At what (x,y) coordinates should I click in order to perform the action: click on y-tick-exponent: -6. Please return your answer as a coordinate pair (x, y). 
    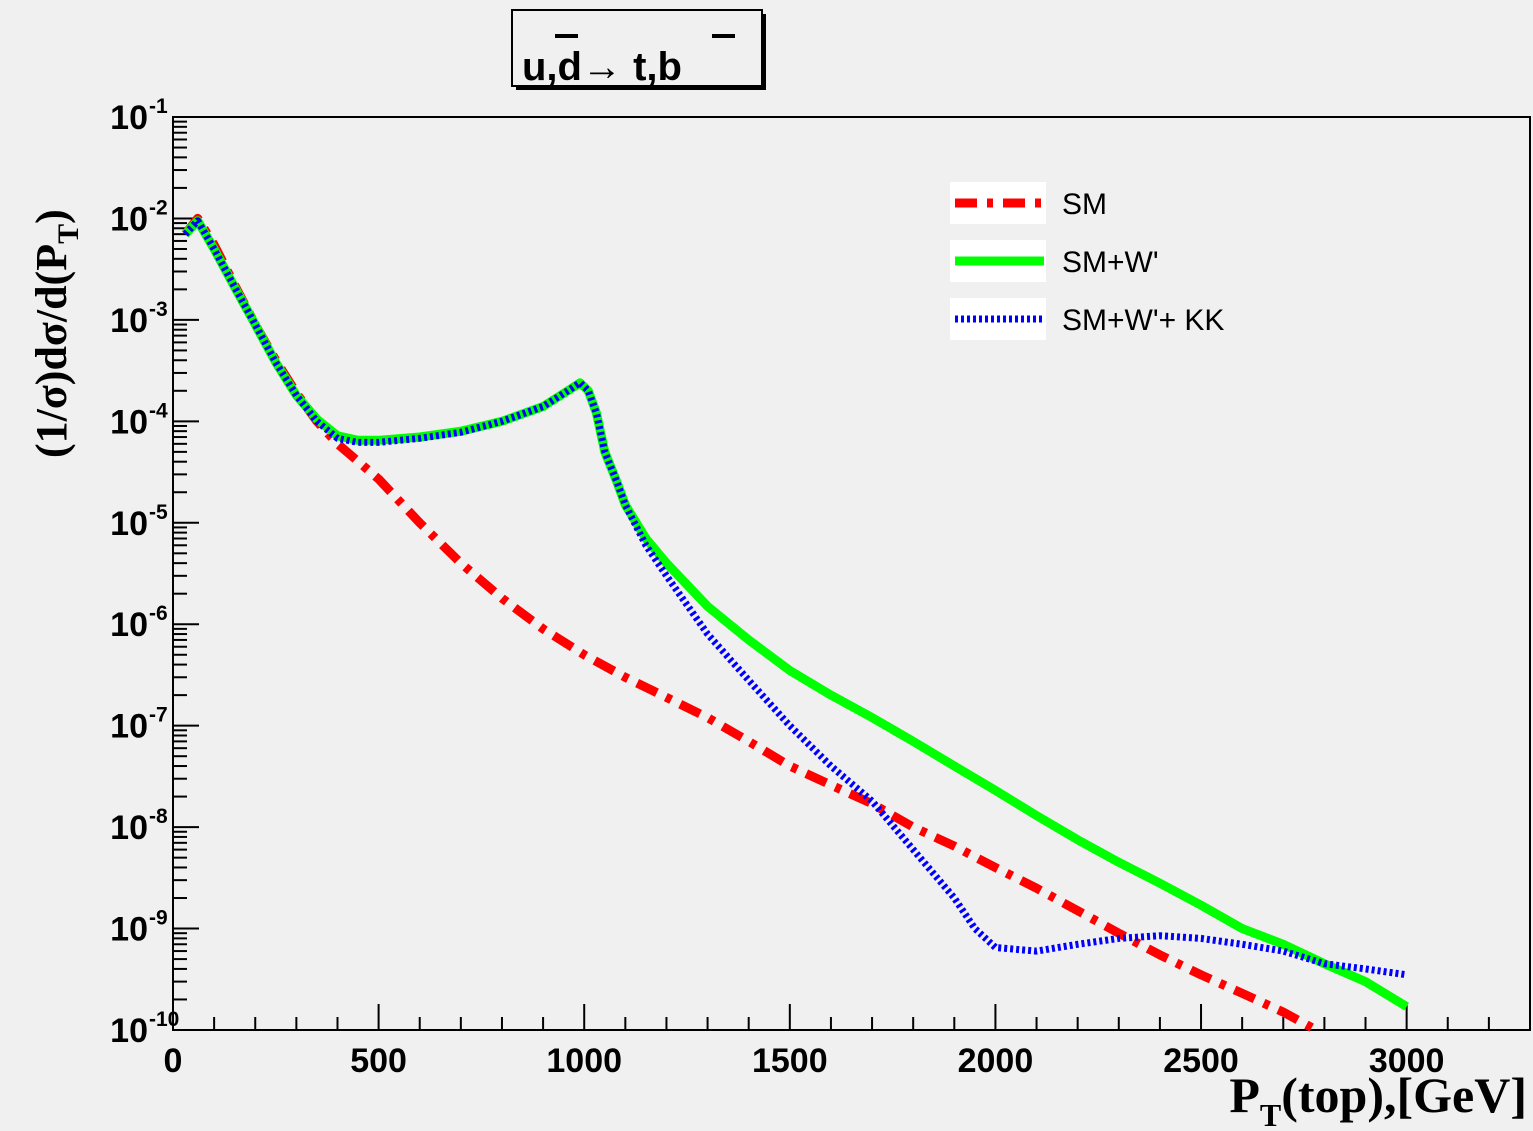
    Looking at the image, I should click on (158, 613).